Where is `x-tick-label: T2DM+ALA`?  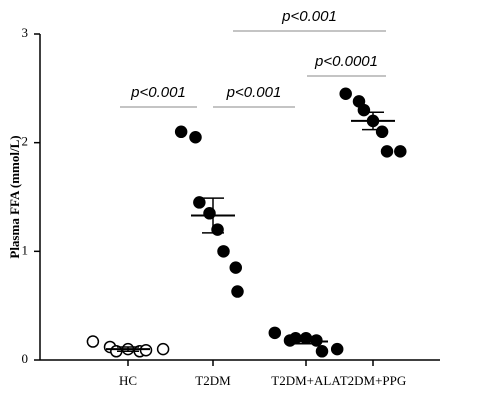
x-tick-label: T2DM+ALA is located at coordinates (306, 380).